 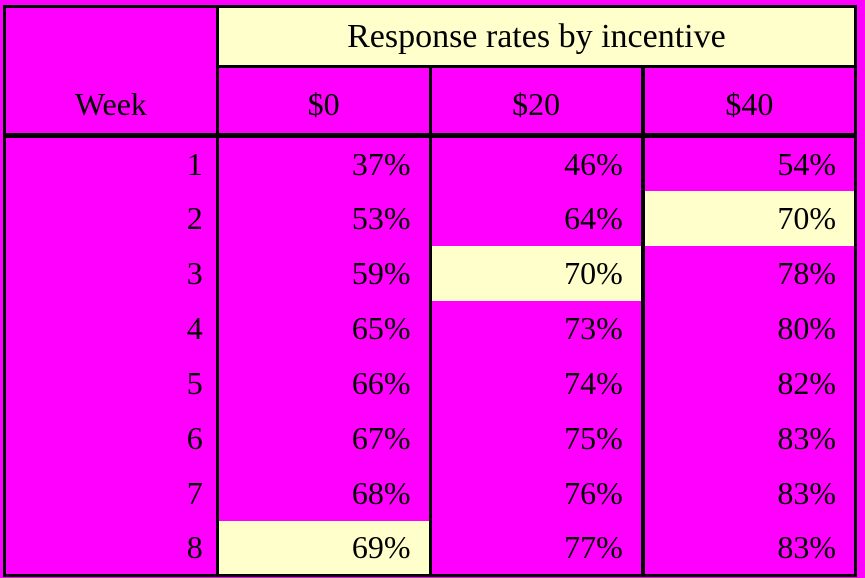 I want to click on week-column-header: Week, so click(x=111, y=72).